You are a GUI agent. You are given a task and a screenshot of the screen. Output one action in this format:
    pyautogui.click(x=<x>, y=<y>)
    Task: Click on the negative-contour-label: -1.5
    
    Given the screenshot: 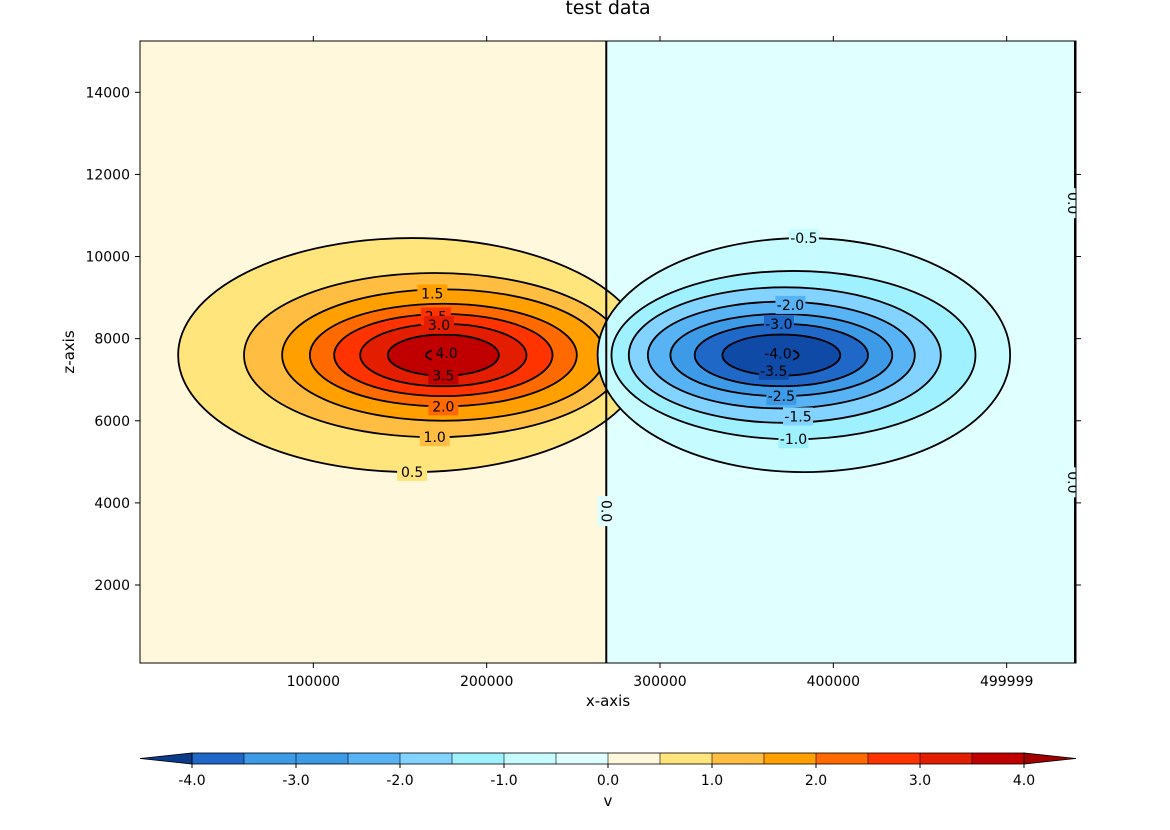 What is the action you would take?
    pyautogui.click(x=797, y=416)
    